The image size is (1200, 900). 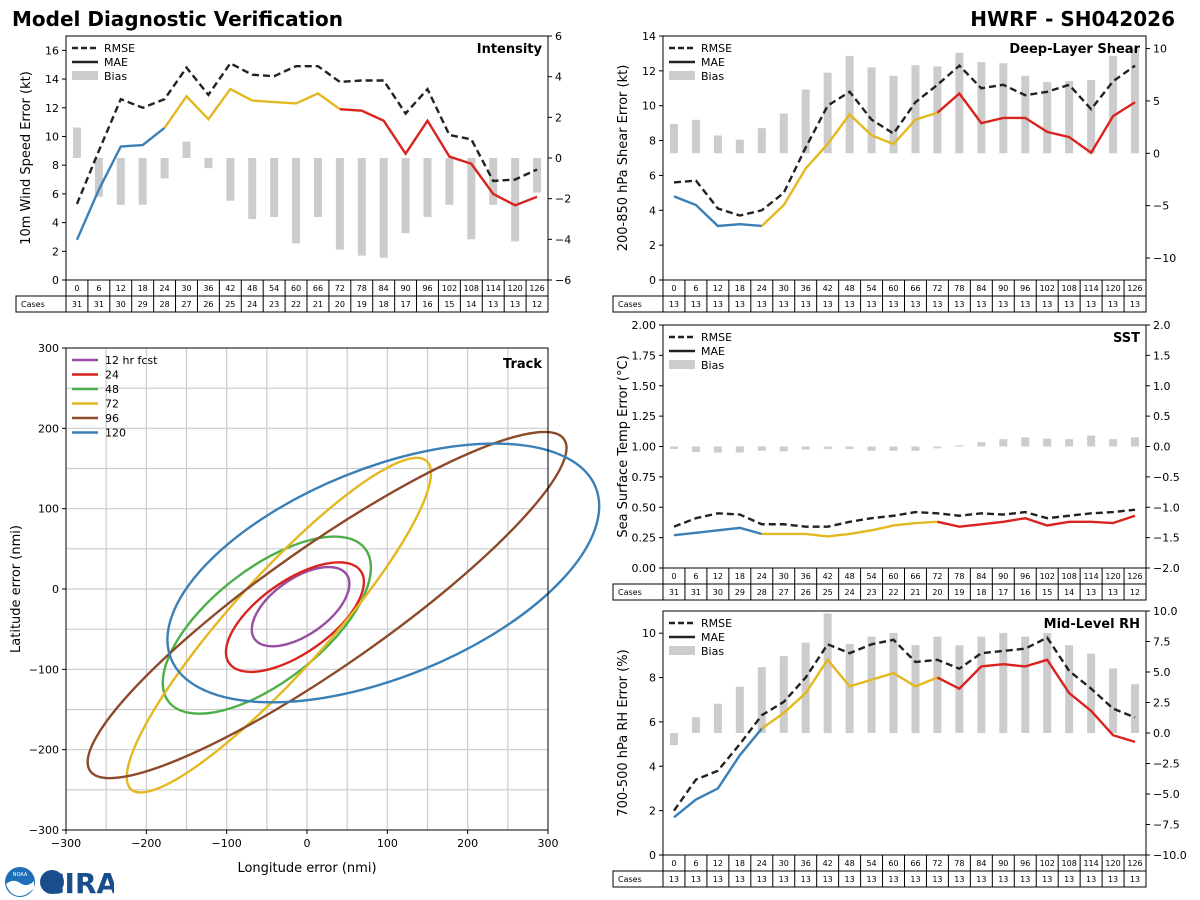 I want to click on sst-legend-mae: MAE, so click(x=713, y=351).